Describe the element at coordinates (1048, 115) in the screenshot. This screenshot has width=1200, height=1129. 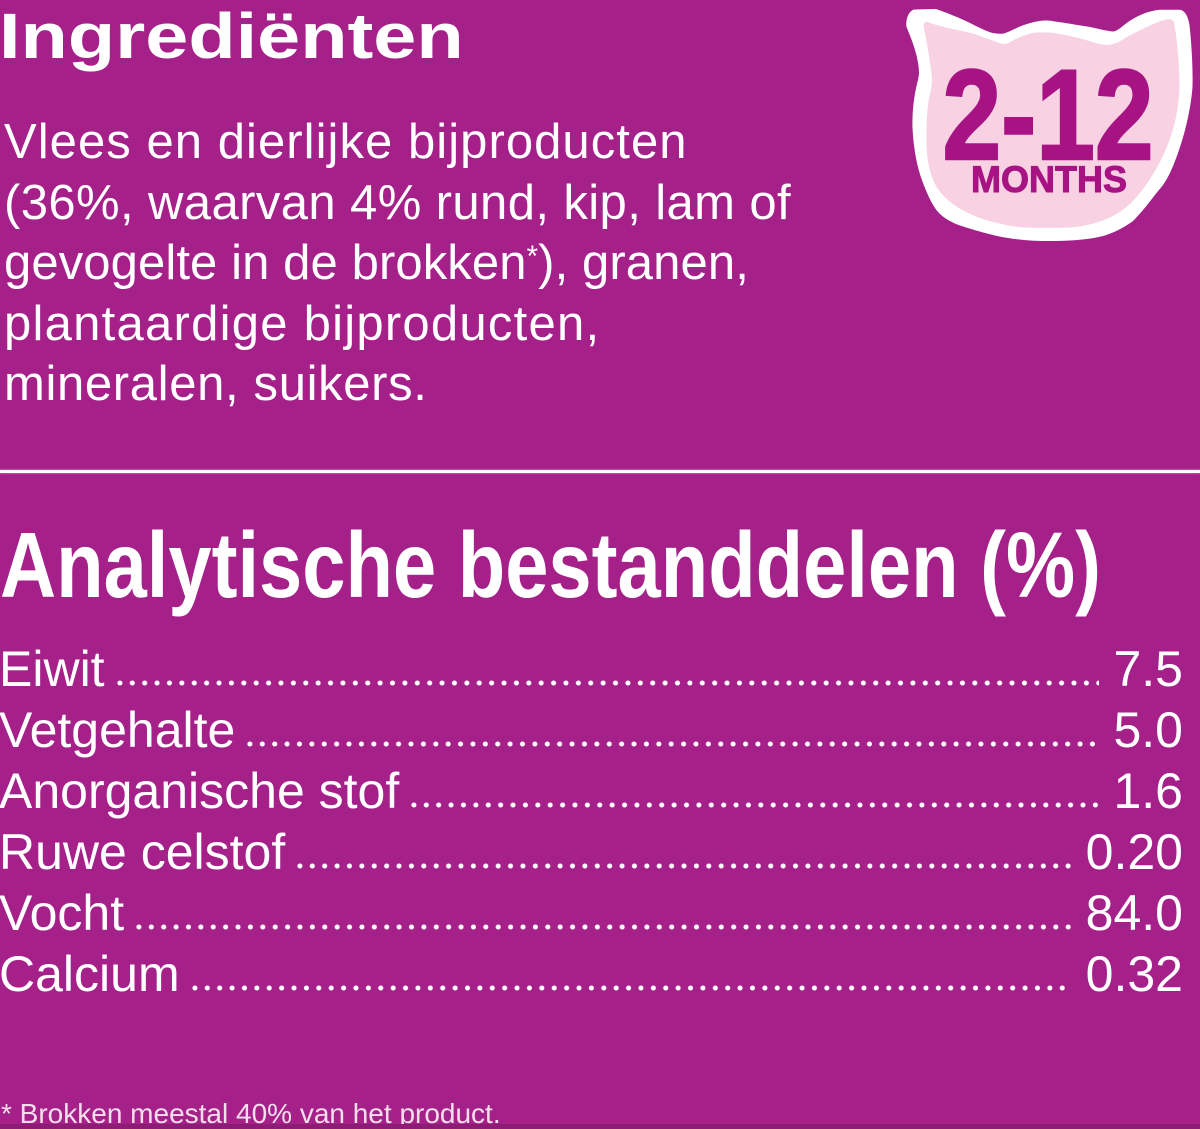
I see `svg-text: 2-12` at that location.